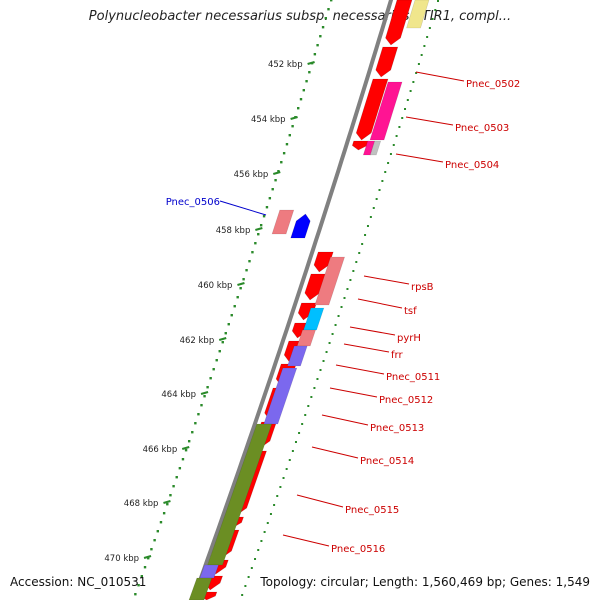 This screenshot has height=600, width=600. What do you see at coordinates (372, 510) in the screenshot?
I see `gene-label: Pnec_0515` at bounding box center [372, 510].